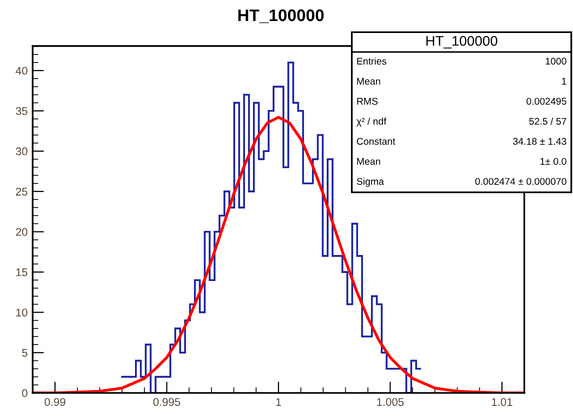 Image resolution: width=573 pixels, height=418 pixels. Describe the element at coordinates (281, 16) in the screenshot. I see `chart-title: HT_100000` at that location.